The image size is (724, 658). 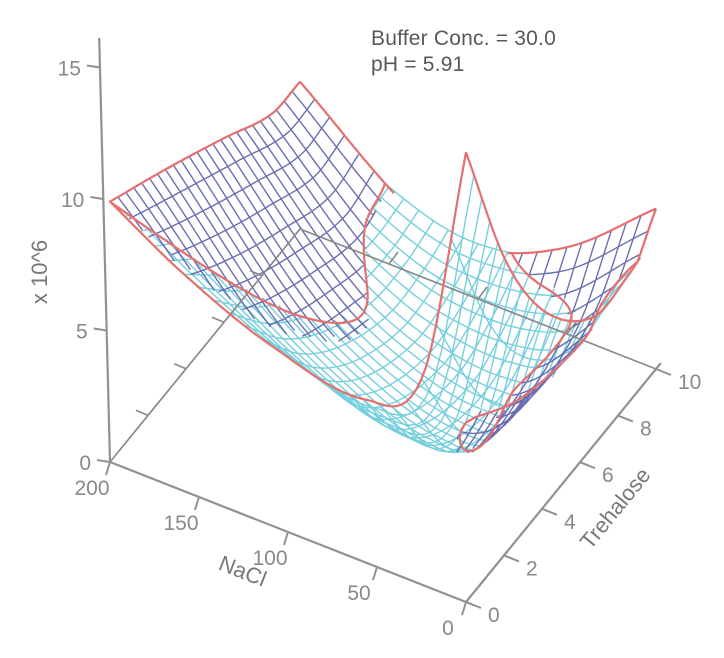 I want to click on z-axis-line, so click(x=105, y=250).